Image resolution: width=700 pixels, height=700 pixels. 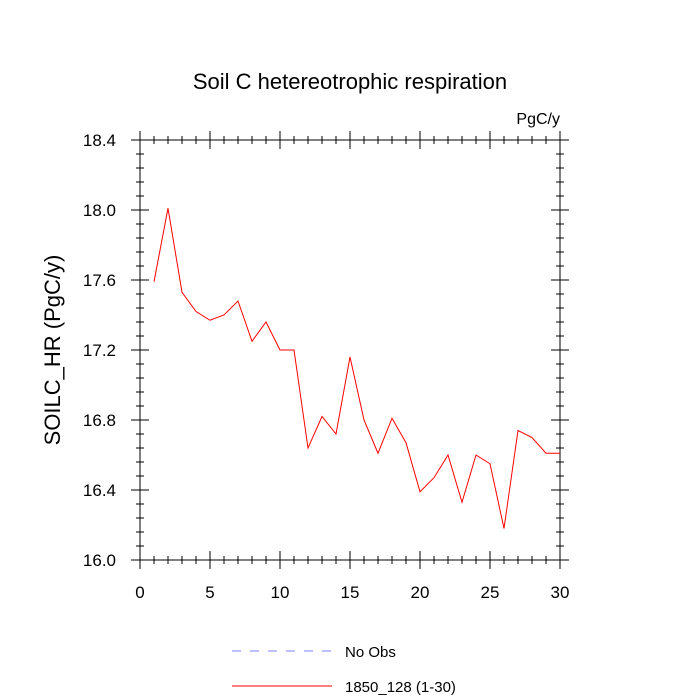 What do you see at coordinates (560, 592) in the screenshot?
I see `x-tick-label: 30` at bounding box center [560, 592].